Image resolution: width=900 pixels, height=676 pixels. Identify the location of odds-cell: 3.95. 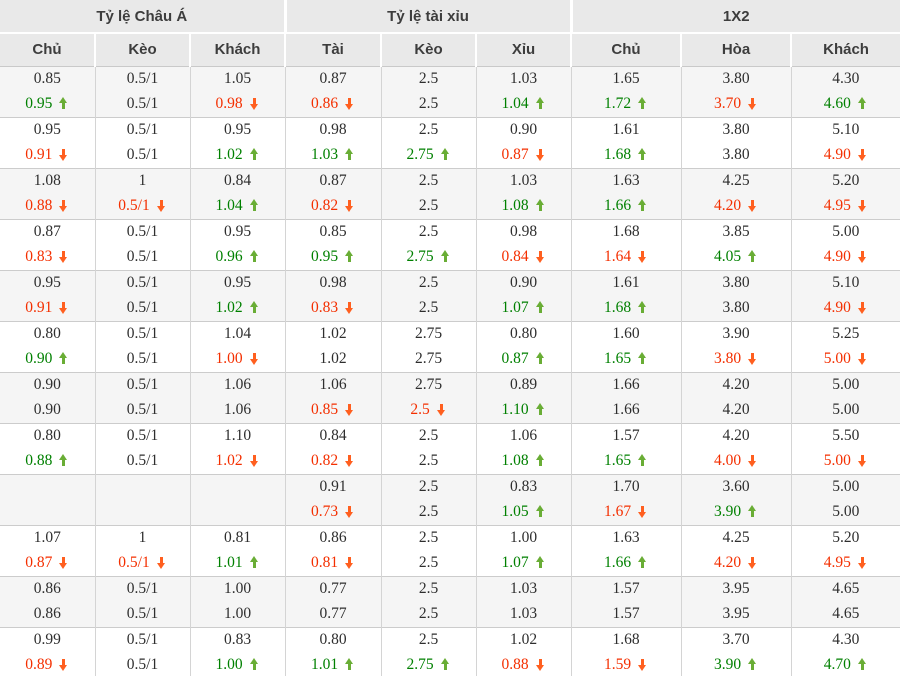
(736, 588).